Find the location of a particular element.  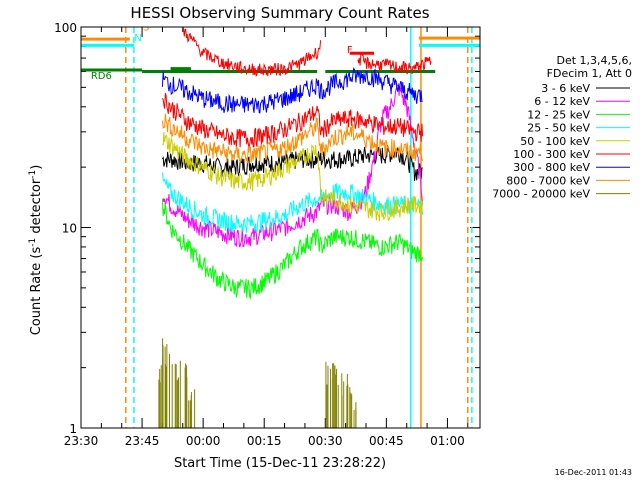

legend-item-1: 6 - 12 keV is located at coordinates (582, 101).